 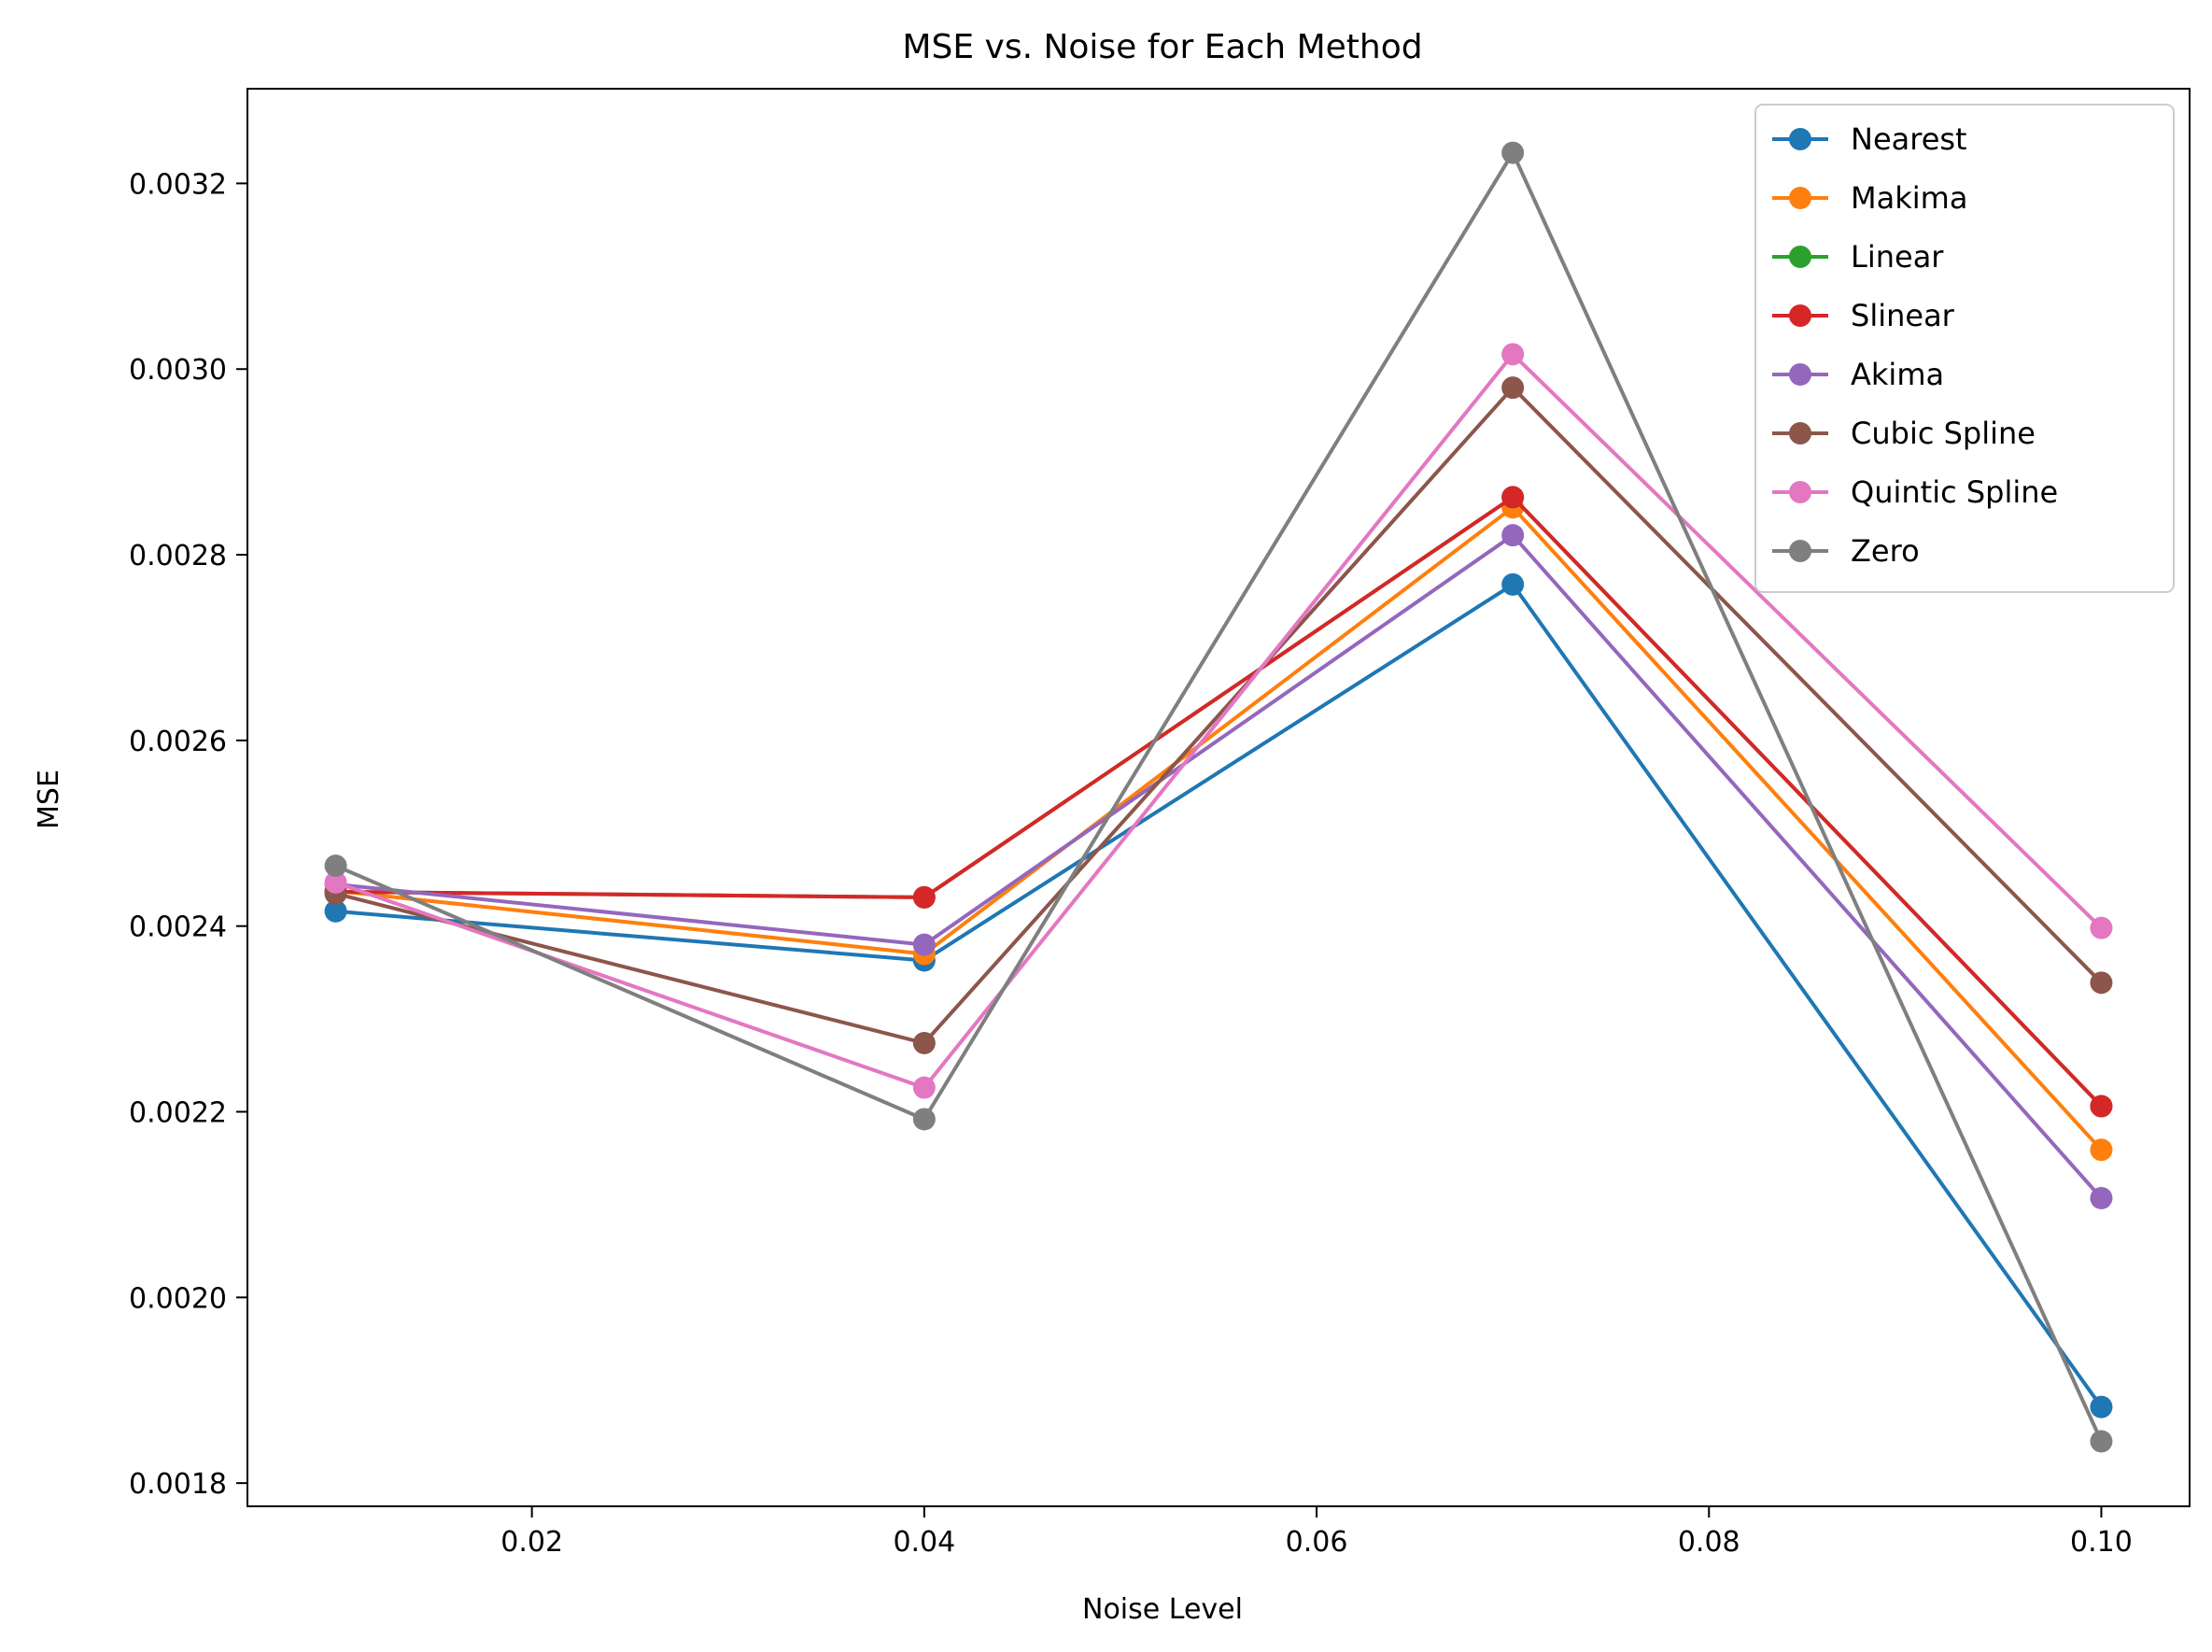 I want to click on legend-label: Cubic Spline, so click(x=1943, y=433).